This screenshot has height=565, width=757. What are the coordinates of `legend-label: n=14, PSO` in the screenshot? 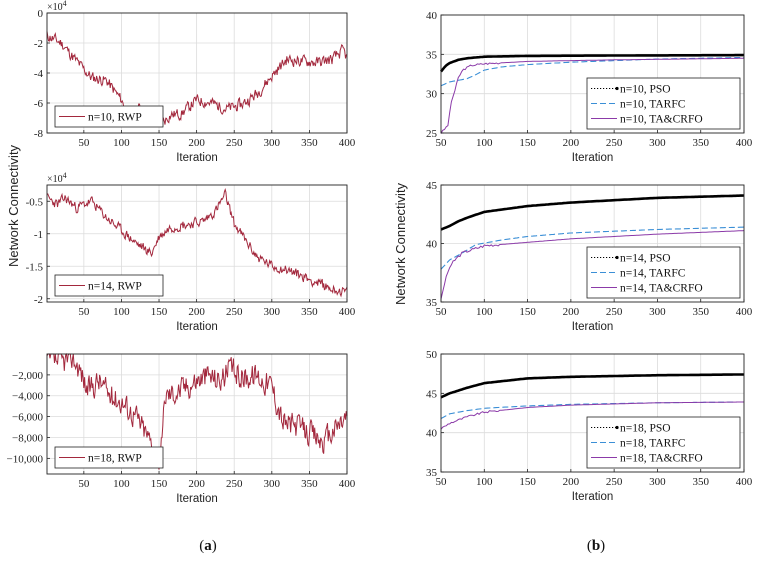 It's located at (645, 259).